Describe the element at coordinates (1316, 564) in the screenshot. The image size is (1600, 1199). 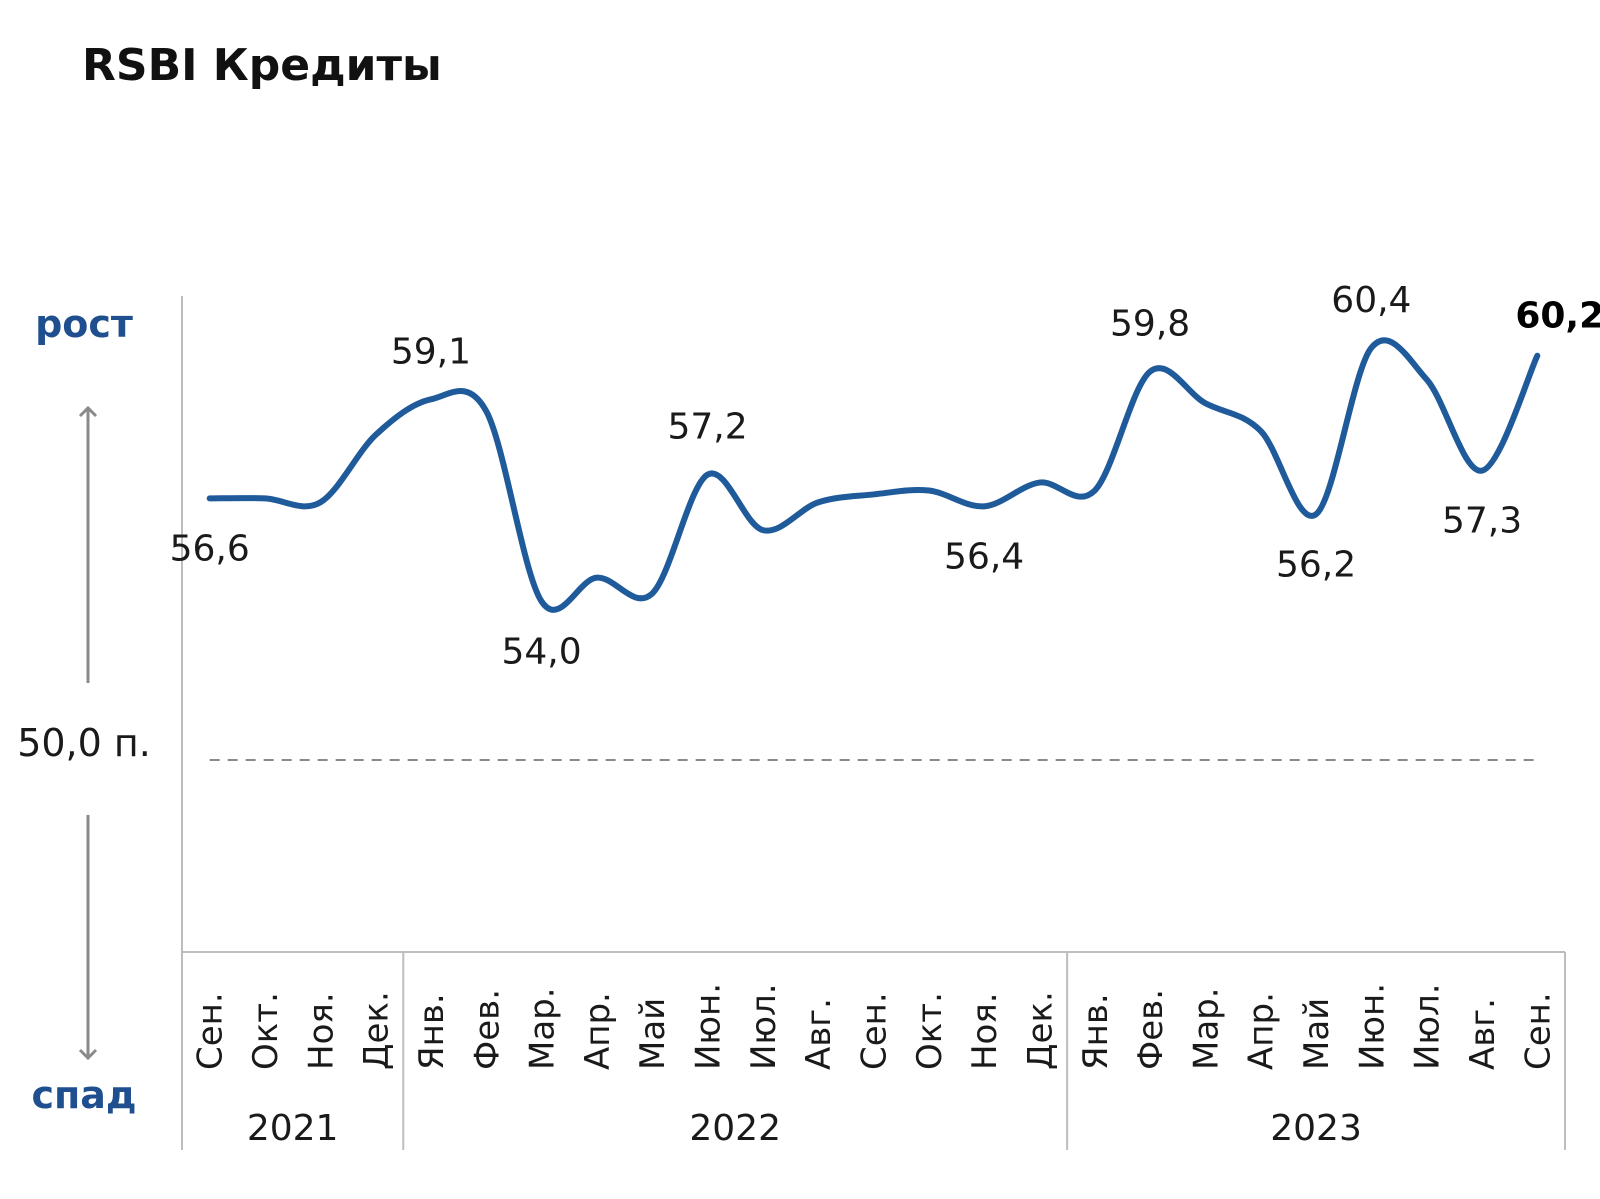
I see `data-label: 56,2` at that location.